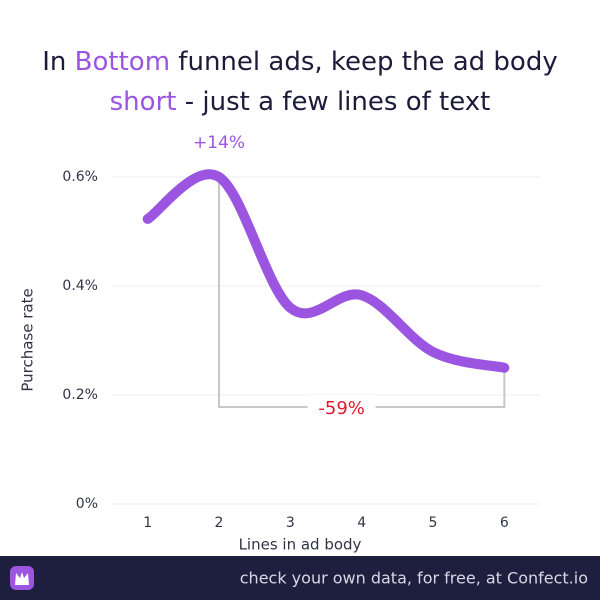 Image resolution: width=600 pixels, height=600 pixels. What do you see at coordinates (361, 523) in the screenshot?
I see `x-tick-label: 4` at bounding box center [361, 523].